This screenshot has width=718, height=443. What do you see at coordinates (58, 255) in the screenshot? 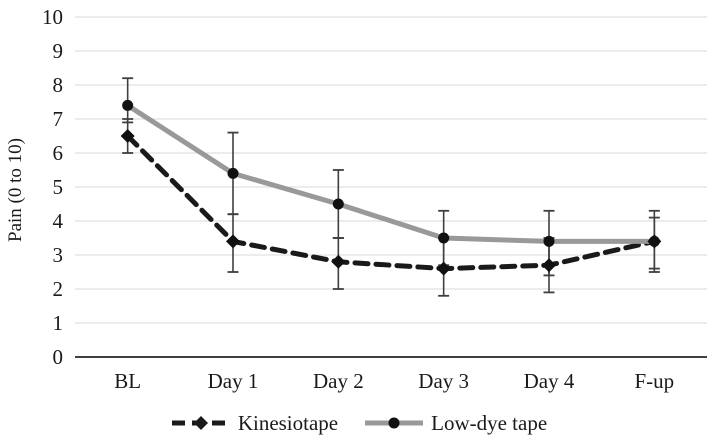
I see `y-tick-label: 3` at bounding box center [58, 255].